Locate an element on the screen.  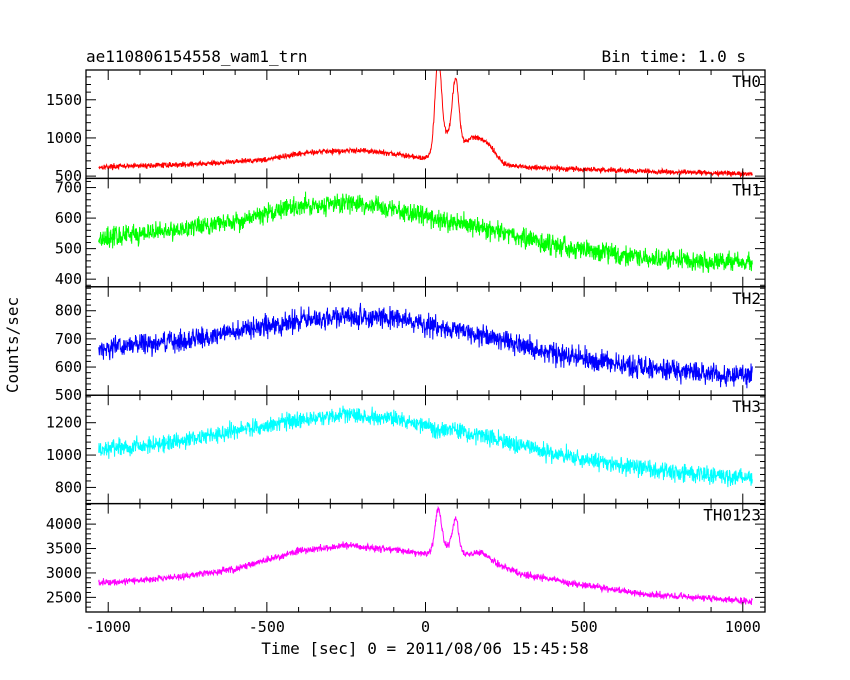
series-line-th1 is located at coordinates (425, 232).